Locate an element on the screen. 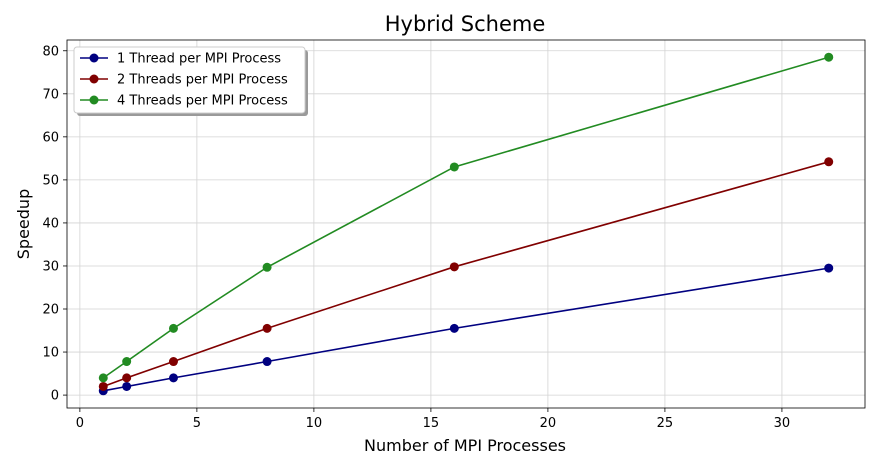 The image size is (880, 470). x-tick-label: 30 is located at coordinates (782, 423).